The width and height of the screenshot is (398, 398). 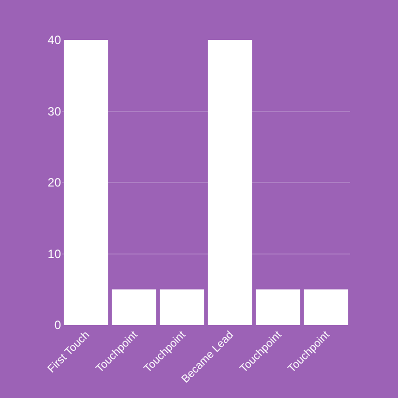 I want to click on y-tick-label: 0, so click(x=58, y=325).